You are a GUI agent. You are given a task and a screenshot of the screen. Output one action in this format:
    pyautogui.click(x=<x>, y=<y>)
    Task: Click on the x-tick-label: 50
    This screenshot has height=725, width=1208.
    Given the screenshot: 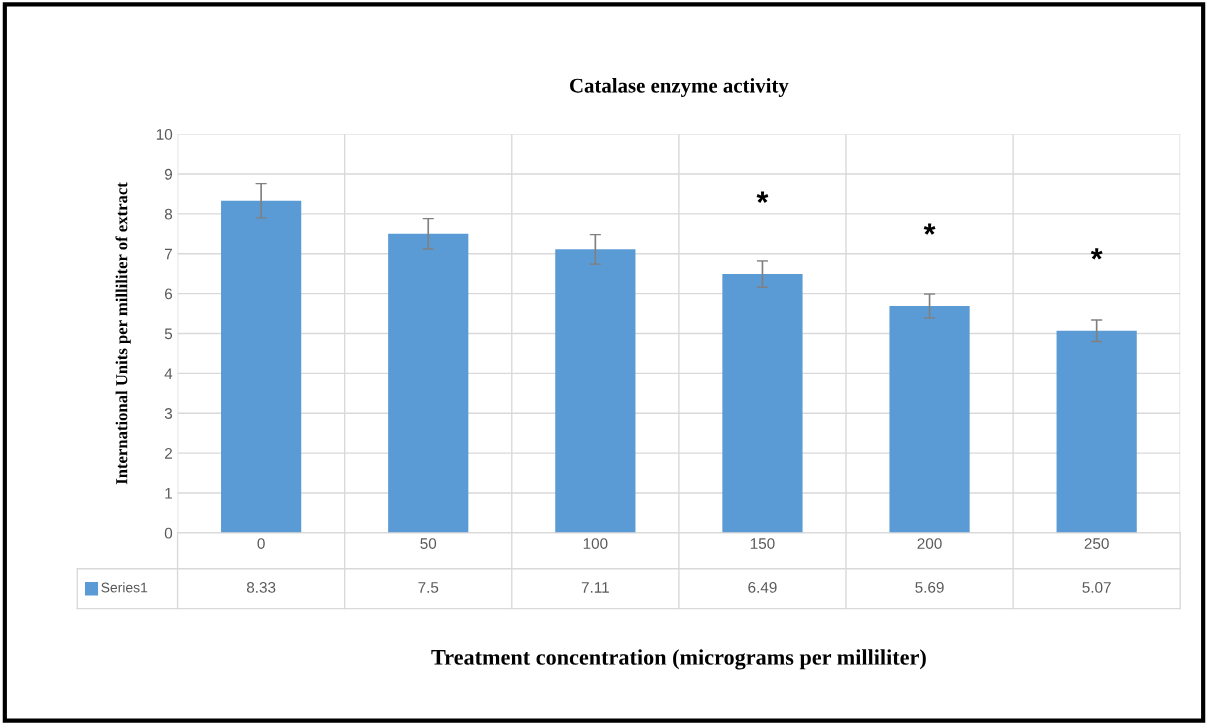 What is the action you would take?
    pyautogui.click(x=428, y=543)
    